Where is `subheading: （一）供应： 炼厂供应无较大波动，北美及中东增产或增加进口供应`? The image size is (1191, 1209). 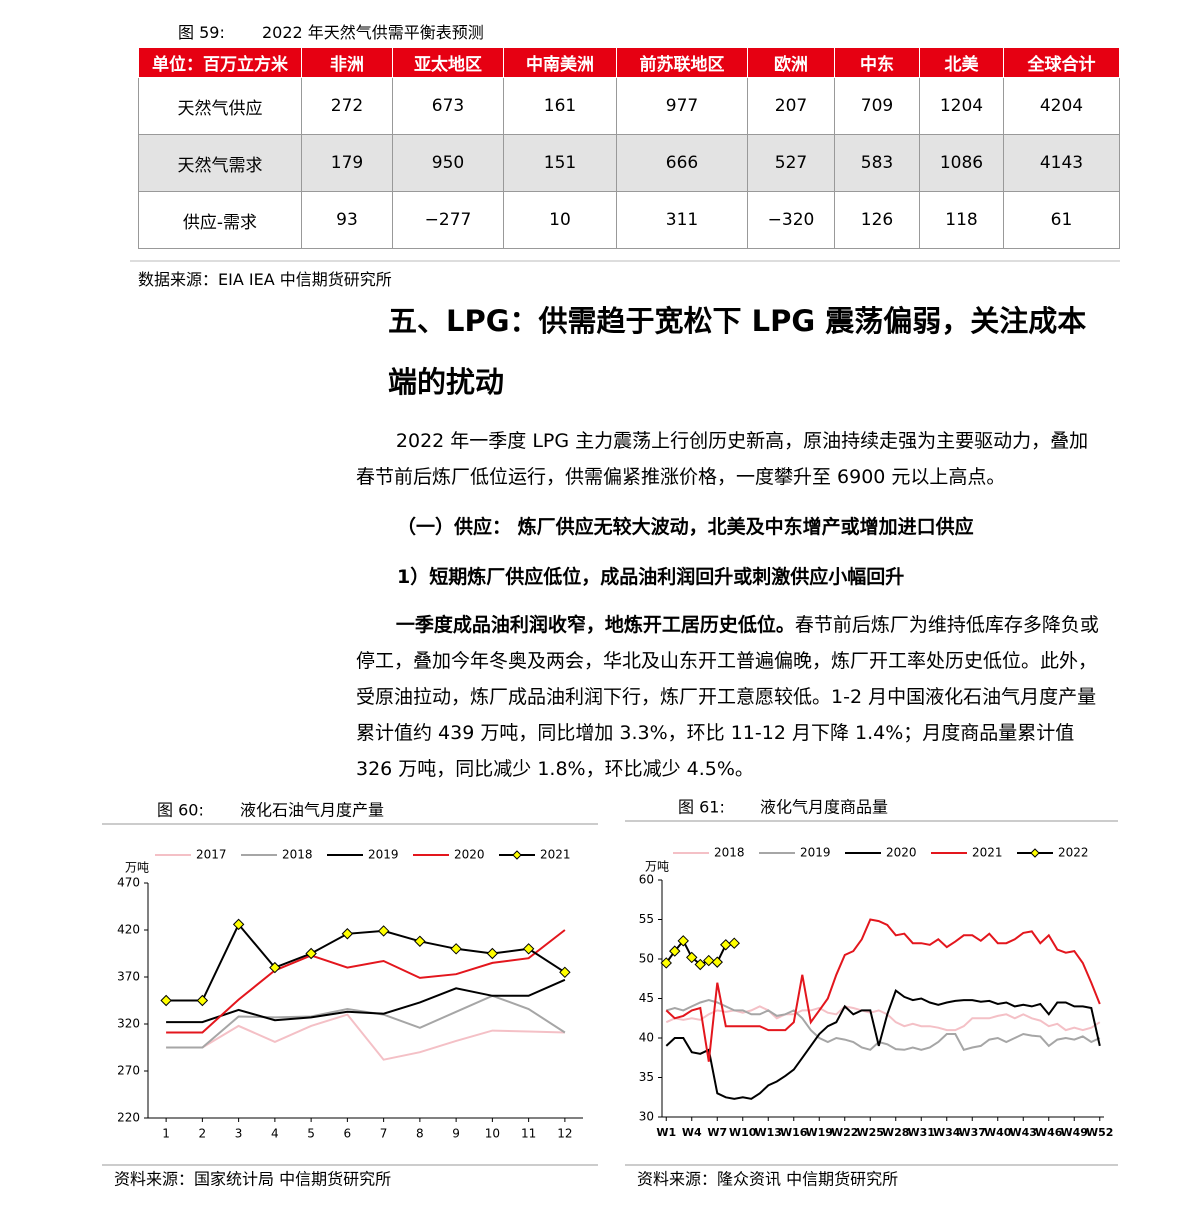
subheading: （一）供应： 炼厂供应无较大波动，北美及中东增产或增加进口供应 is located at coordinates (685, 527).